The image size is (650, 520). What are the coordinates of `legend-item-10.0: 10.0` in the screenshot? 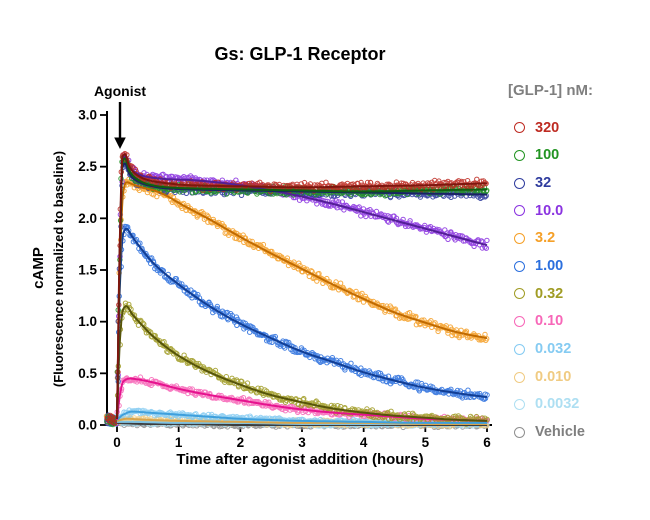 It's located at (578, 211).